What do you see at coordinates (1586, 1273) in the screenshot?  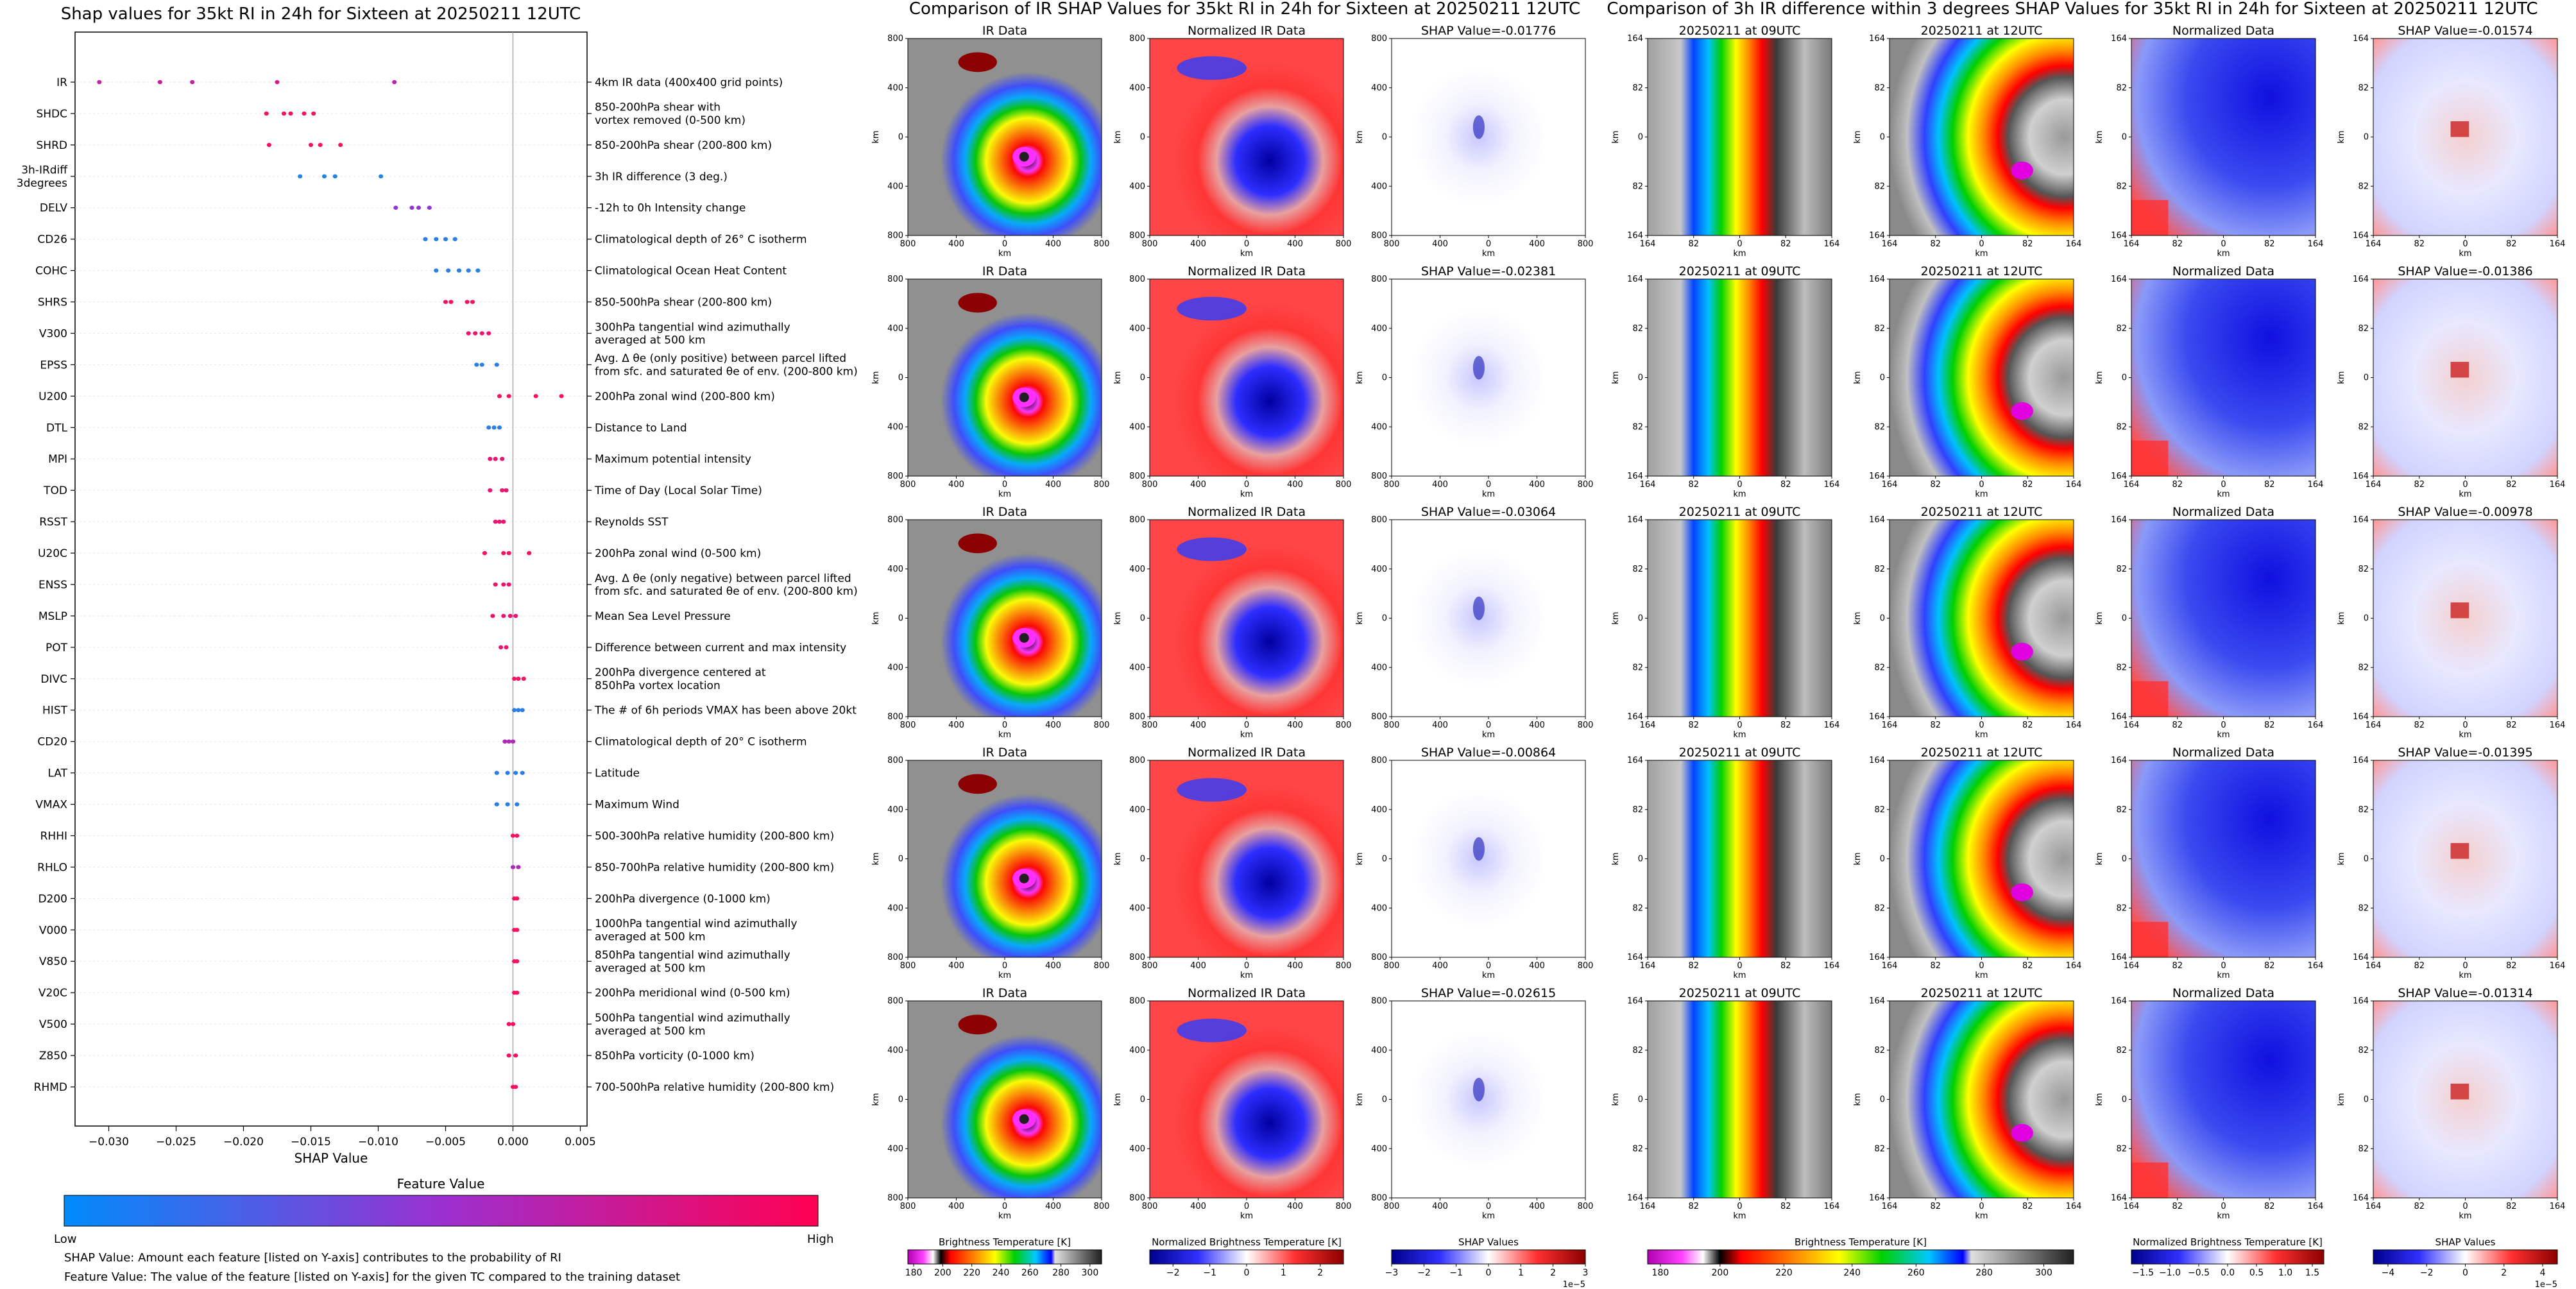 I see `colorbar-tick-label: 3` at bounding box center [1586, 1273].